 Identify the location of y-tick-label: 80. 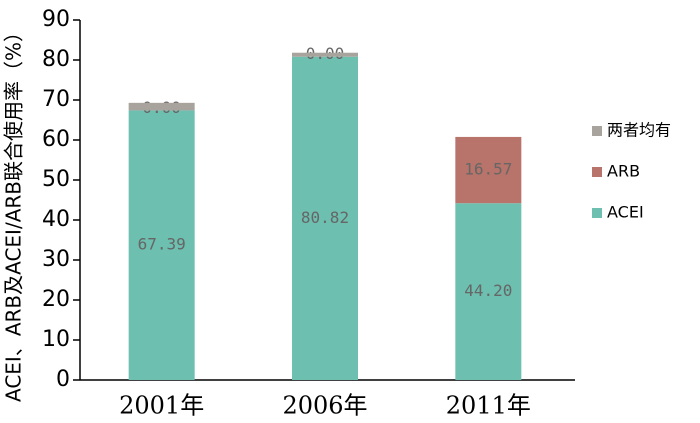
(56, 59).